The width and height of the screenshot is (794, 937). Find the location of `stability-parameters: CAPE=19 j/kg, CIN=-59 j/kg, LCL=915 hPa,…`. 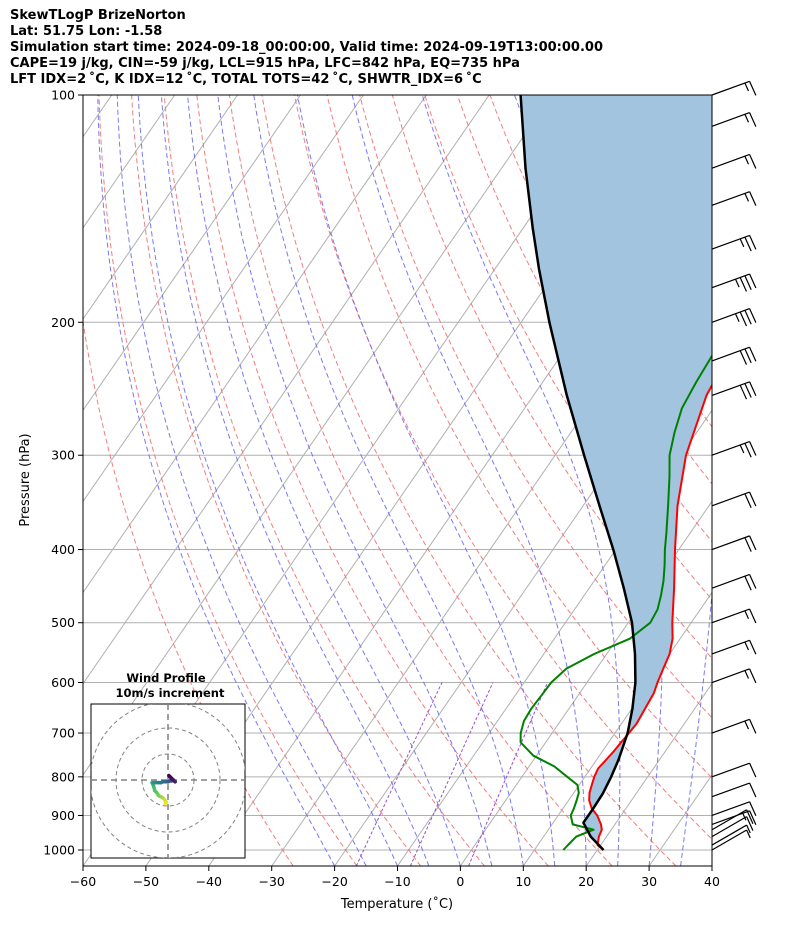

stability-parameters: CAPE=19 j/kg, CIN=-59 j/kg, LCL=915 hPa,… is located at coordinates (265, 63).